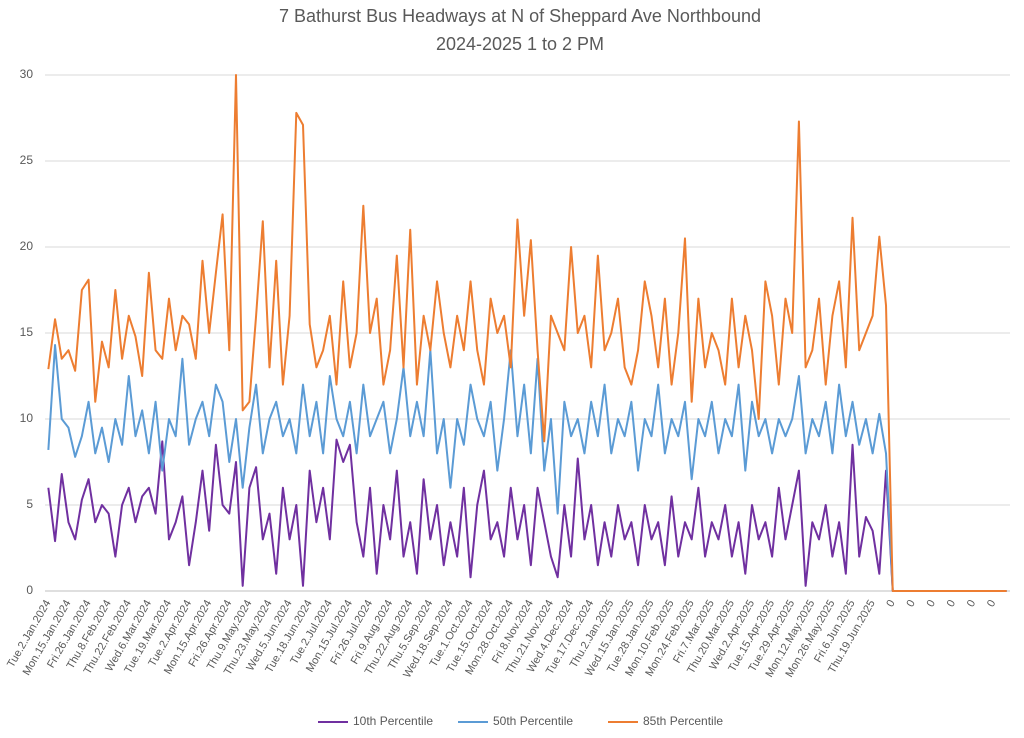  Describe the element at coordinates (27, 246) in the screenshot. I see `y-tick-label: 20` at that location.